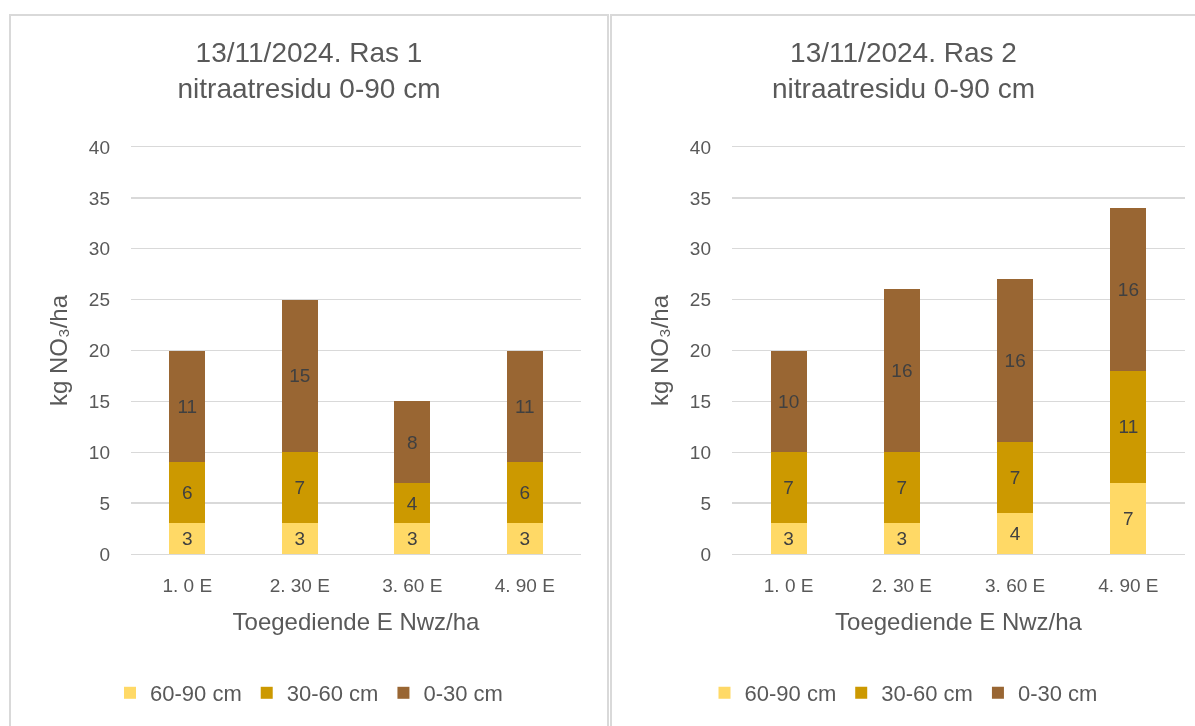 The width and height of the screenshot is (1195, 726). I want to click on data-label: 8, so click(412, 442).